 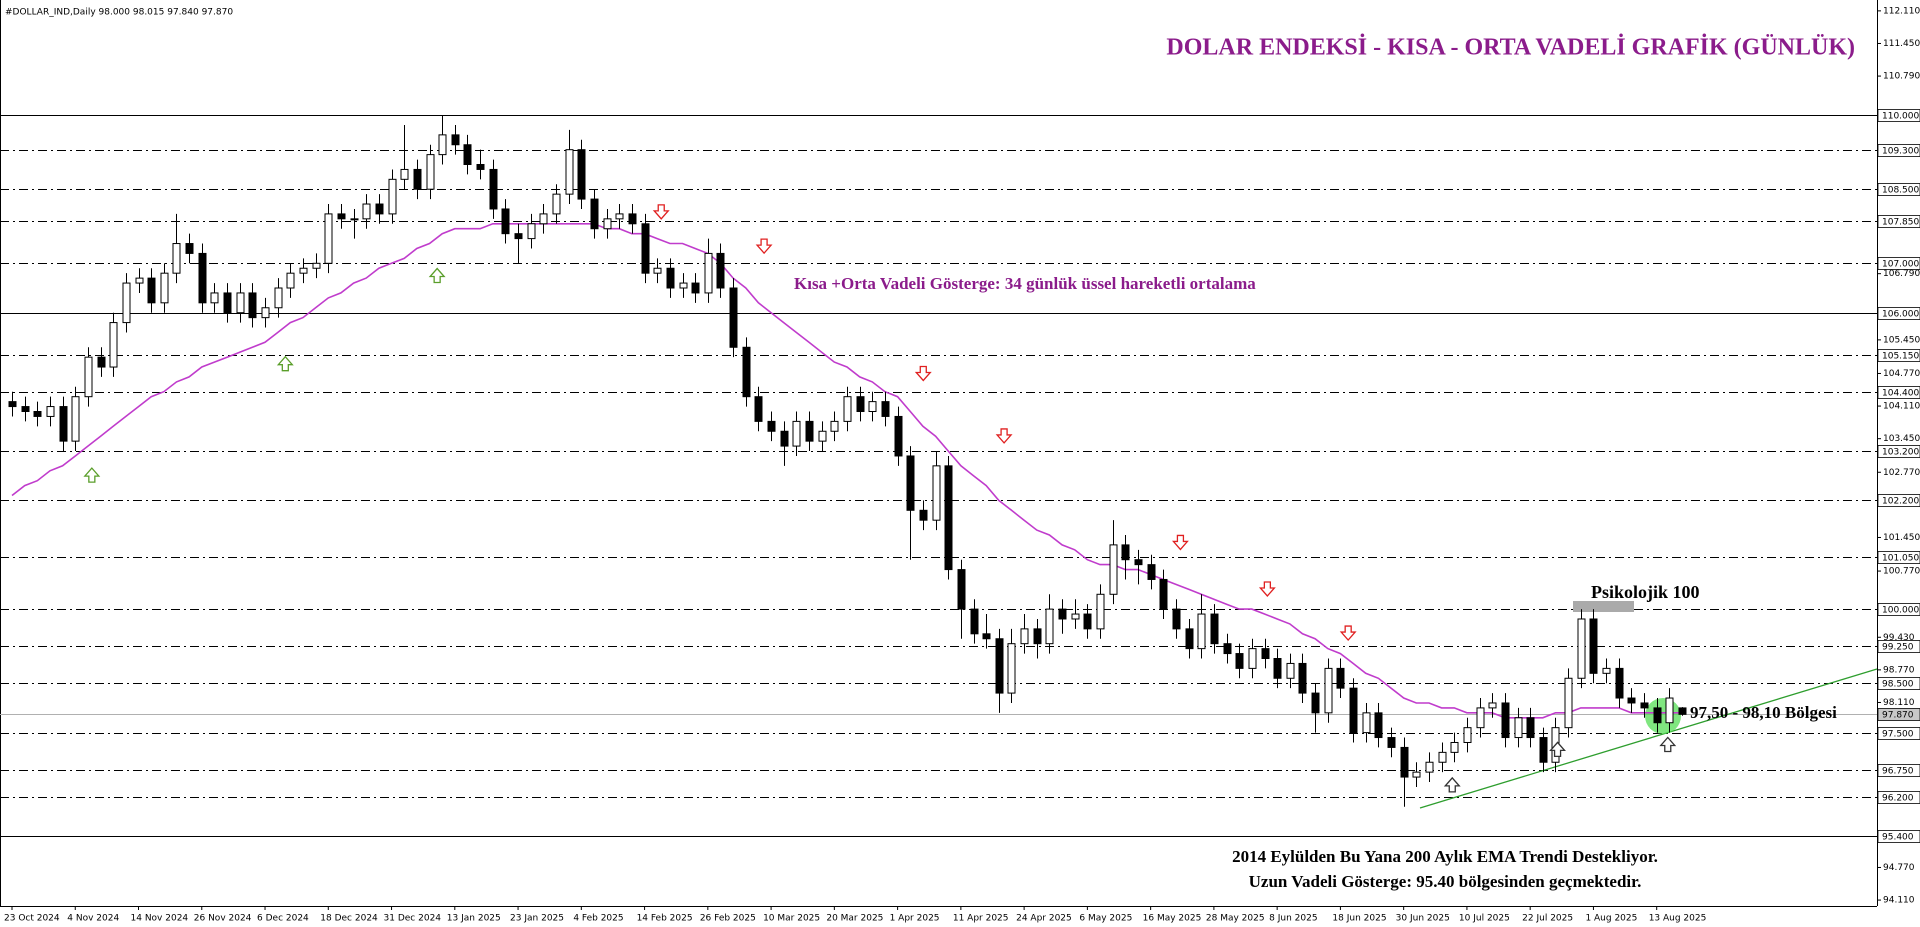 What do you see at coordinates (1484, 919) in the screenshot?
I see `x-tick-label: 10 Jul 2025` at bounding box center [1484, 919].